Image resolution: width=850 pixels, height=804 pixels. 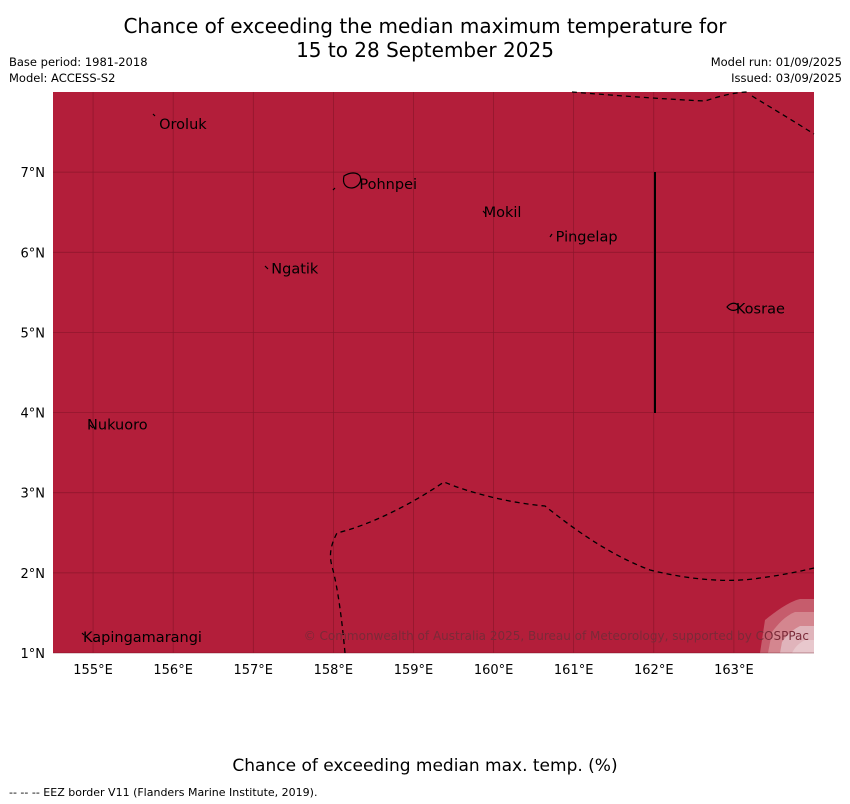 I want to click on lat-tick-label: 4°N, so click(x=33, y=414).